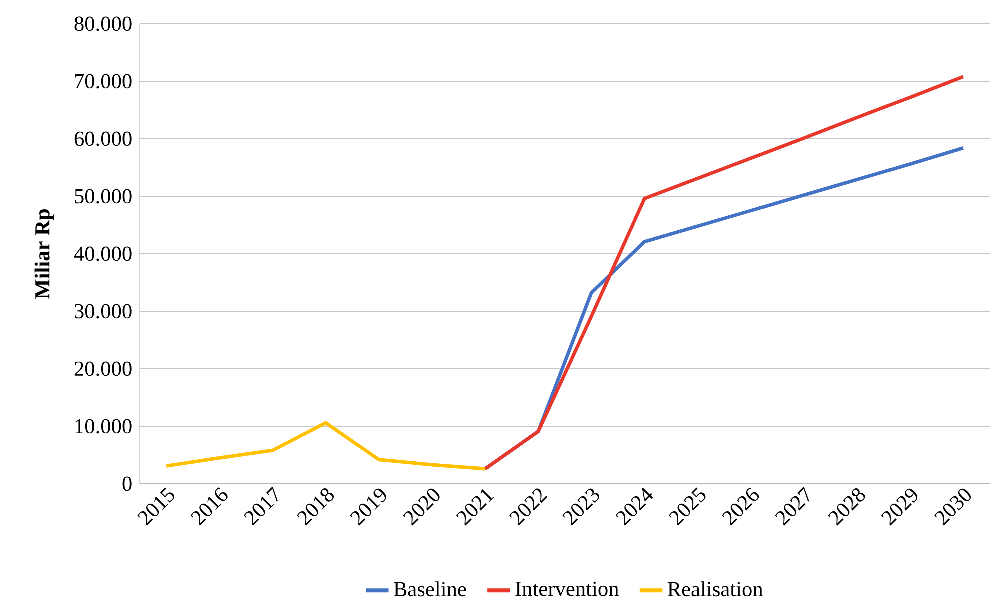  What do you see at coordinates (103, 254) in the screenshot?
I see `y-tick-label: 40.000` at bounding box center [103, 254].